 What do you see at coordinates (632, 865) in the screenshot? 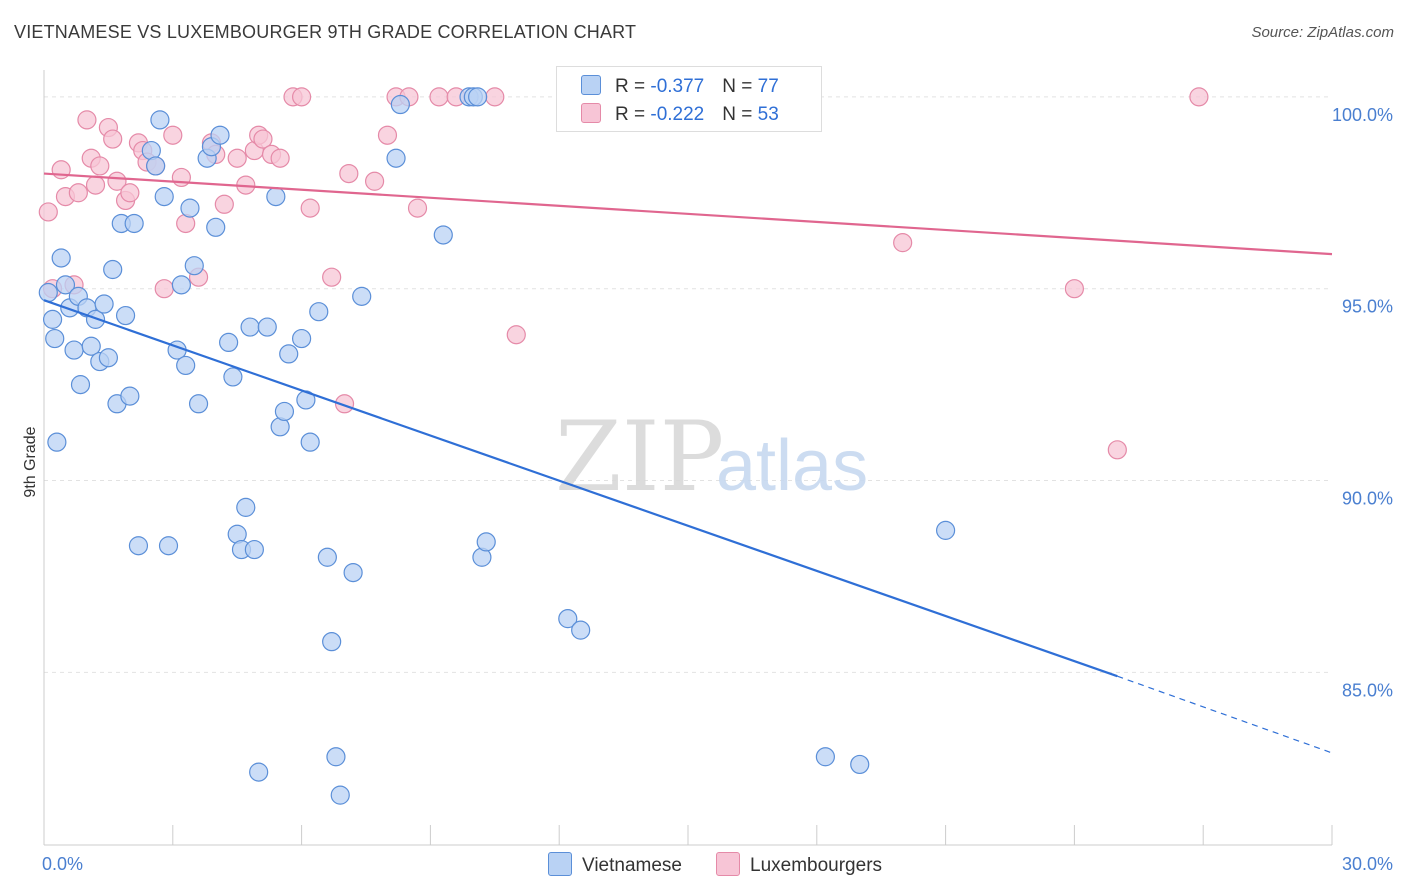
I see `bottom-legend-label: Vietnamese` at bounding box center [632, 865].